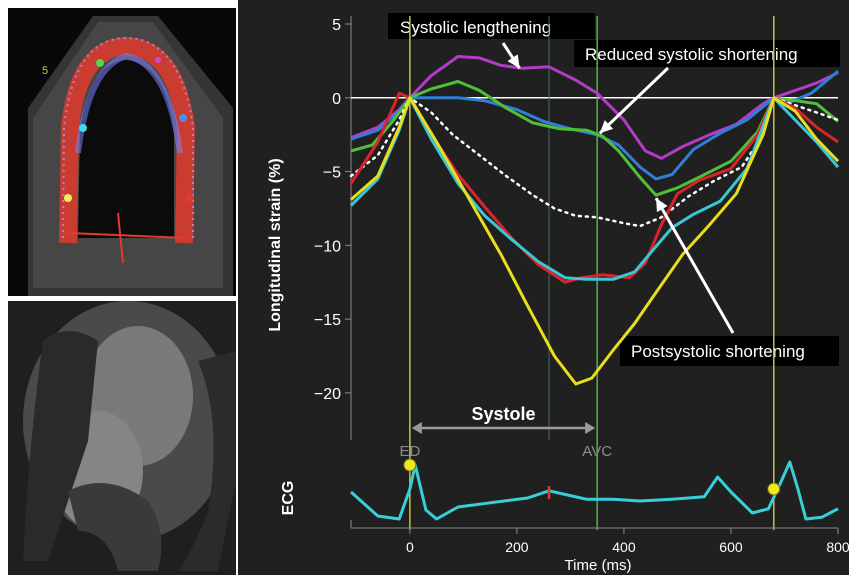 Image resolution: width=849 pixels, height=575 pixels. Describe the element at coordinates (691, 54) in the screenshot. I see `svg-text: Reduced systolic shortening` at that location.